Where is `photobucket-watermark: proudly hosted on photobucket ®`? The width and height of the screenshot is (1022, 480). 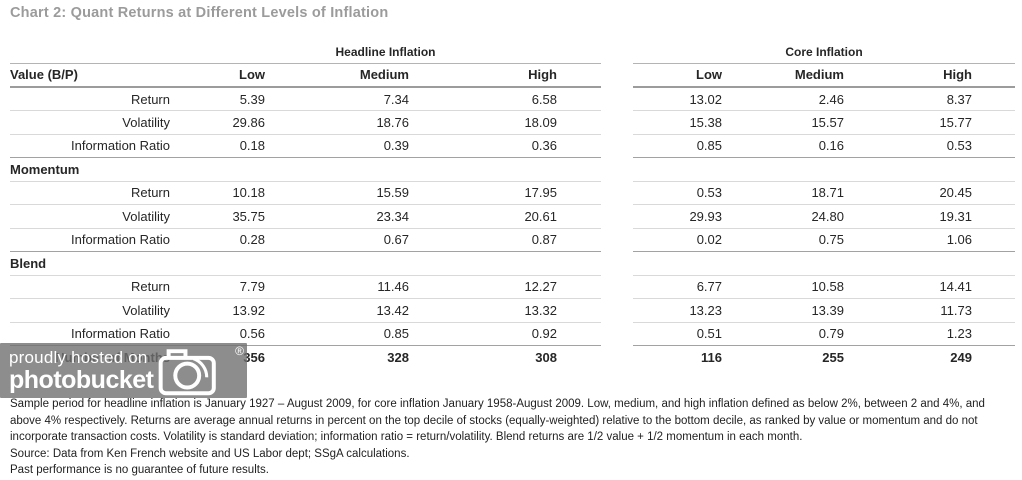 photobucket-watermark: proudly hosted on photobucket ® is located at coordinates (123, 370).